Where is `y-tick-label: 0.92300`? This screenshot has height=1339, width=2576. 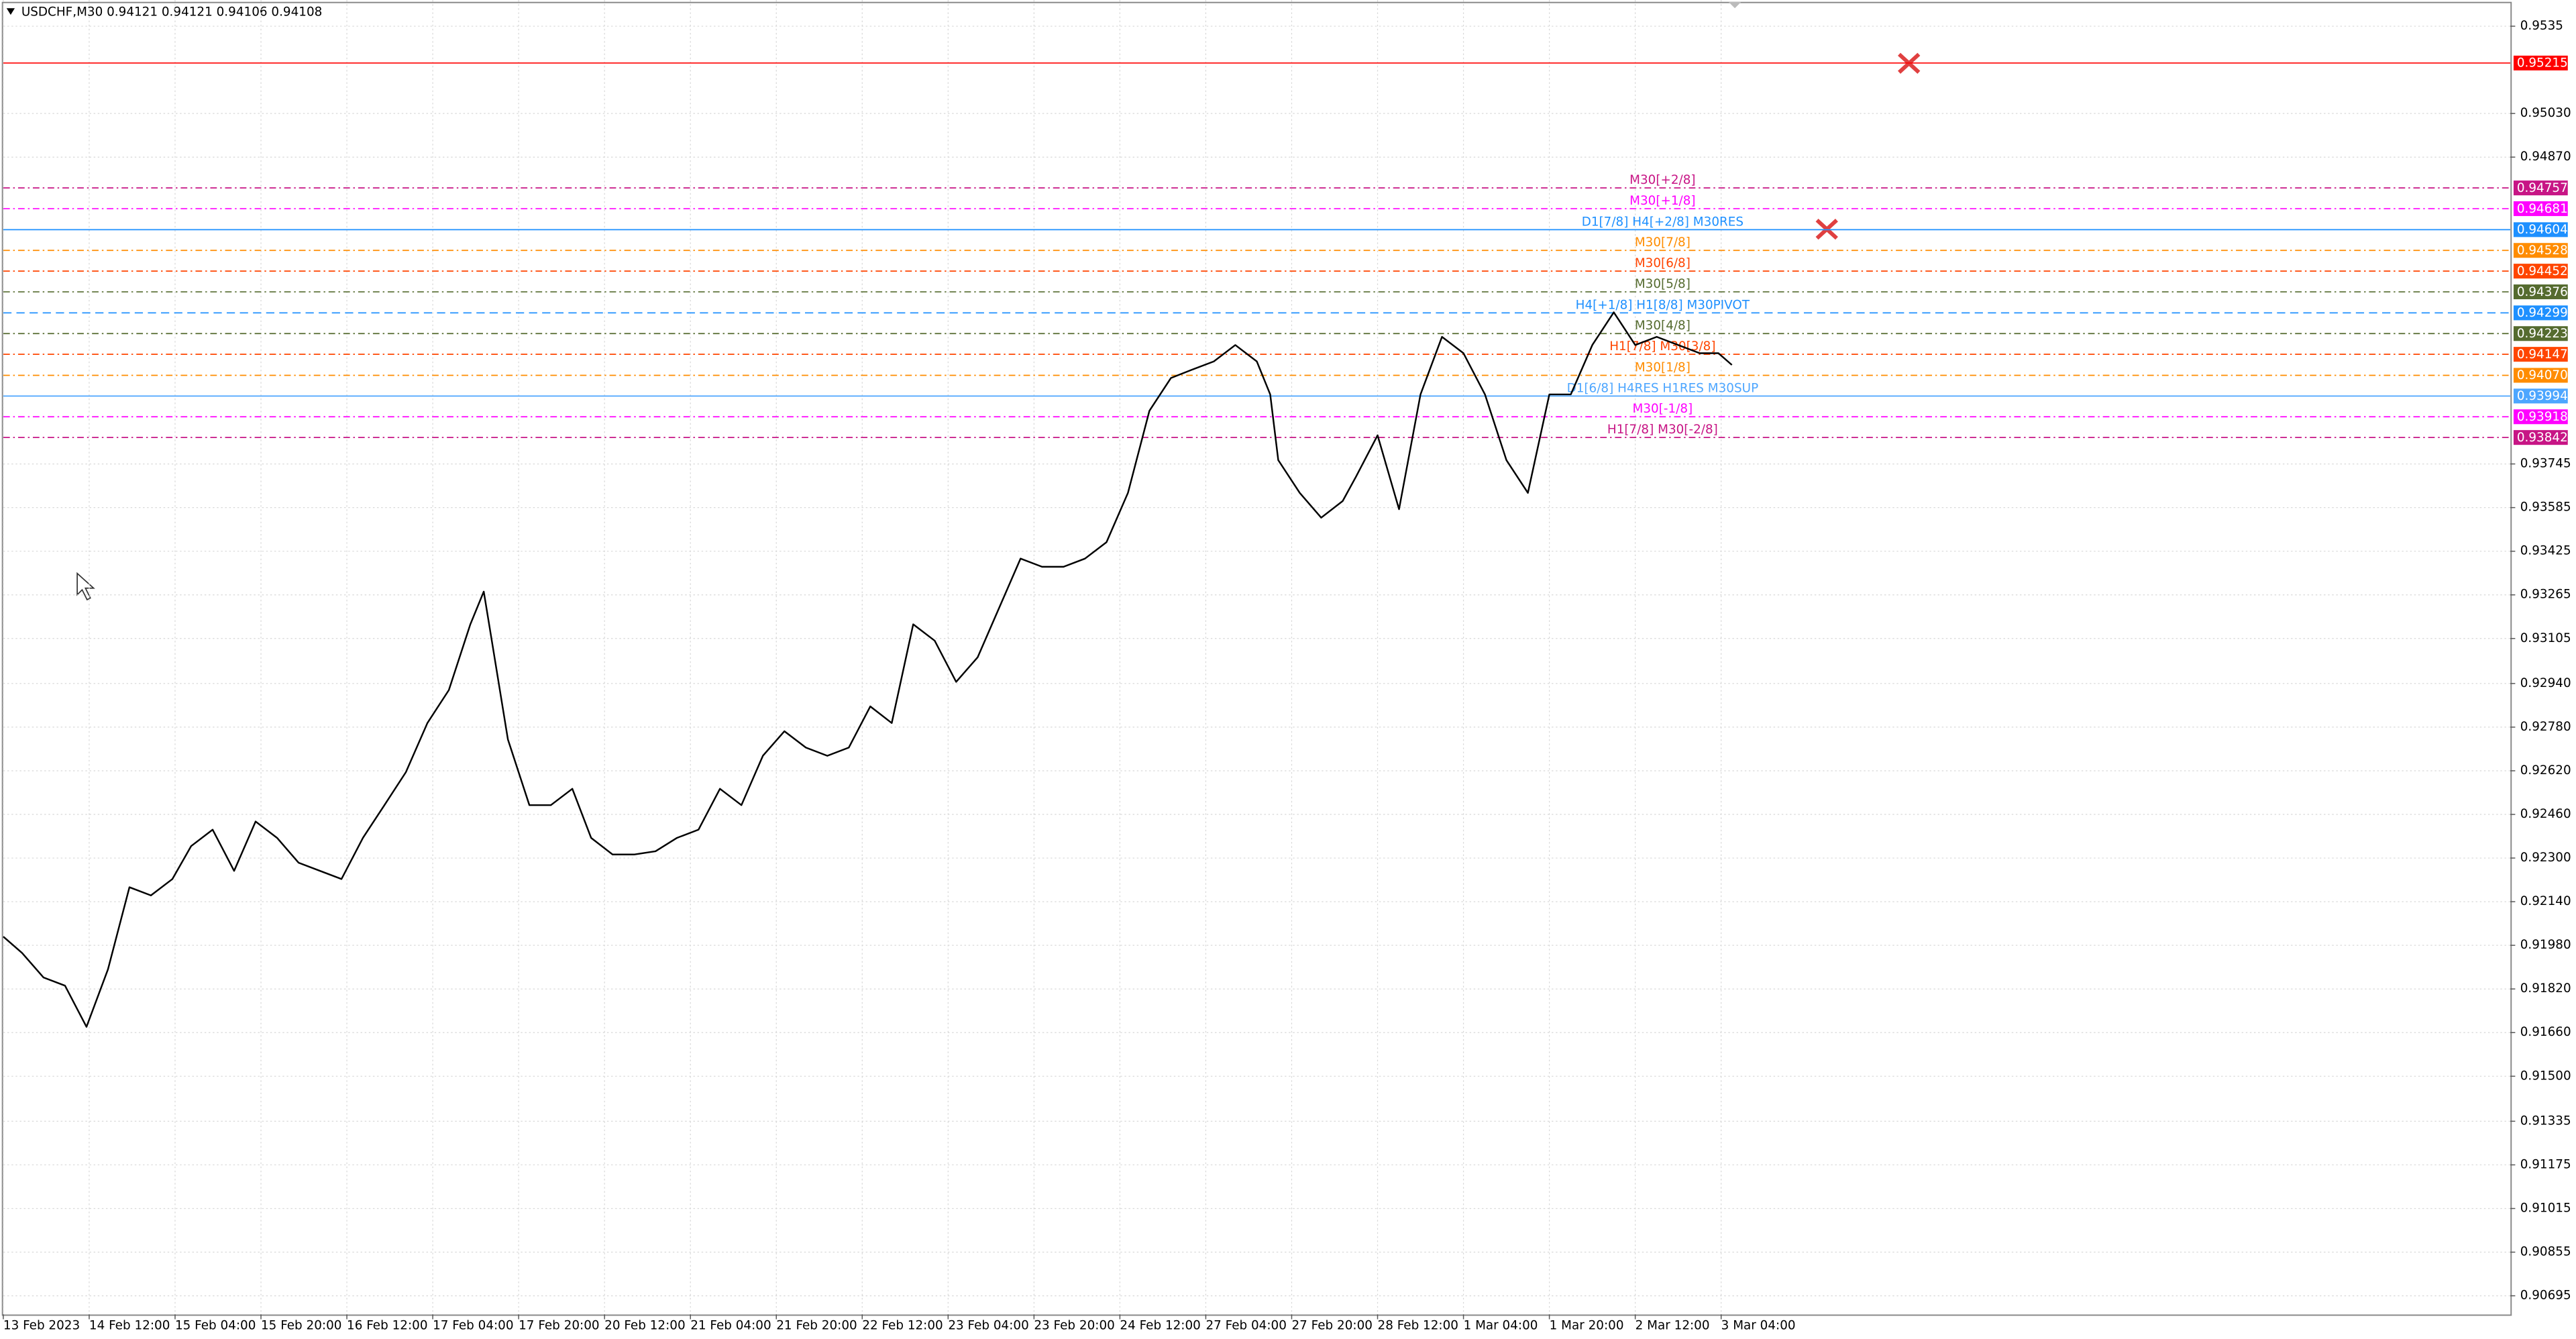 y-tick-label: 0.92300 is located at coordinates (2545, 858).